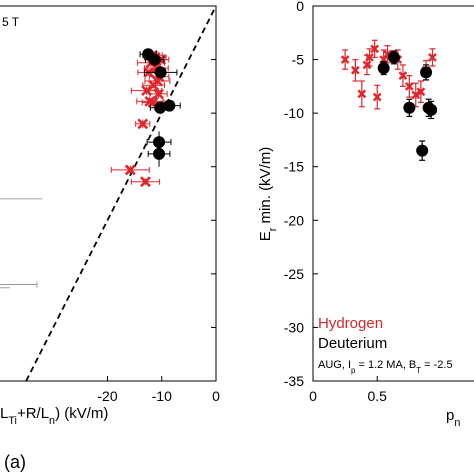 The width and height of the screenshot is (474, 474). I want to click on left-xtick-label: 0, so click(216, 396).